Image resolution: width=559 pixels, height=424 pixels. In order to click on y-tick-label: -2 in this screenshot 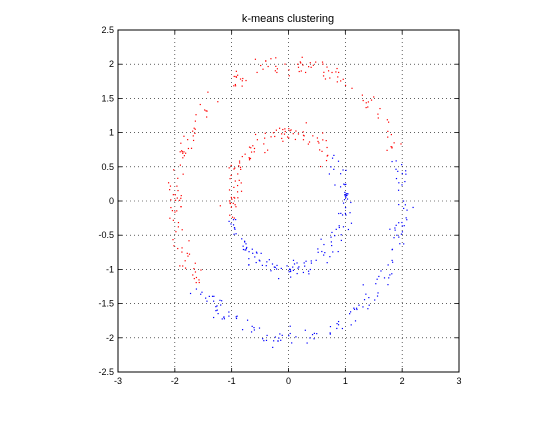, I will do `click(110, 338)`.